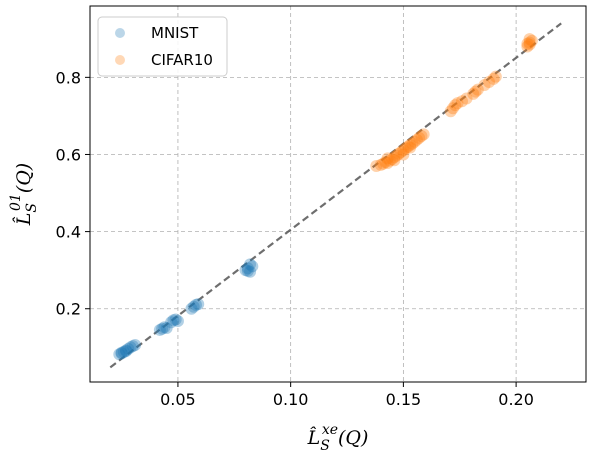  I want to click on y-tick-label: 0.4, so click(68, 232).